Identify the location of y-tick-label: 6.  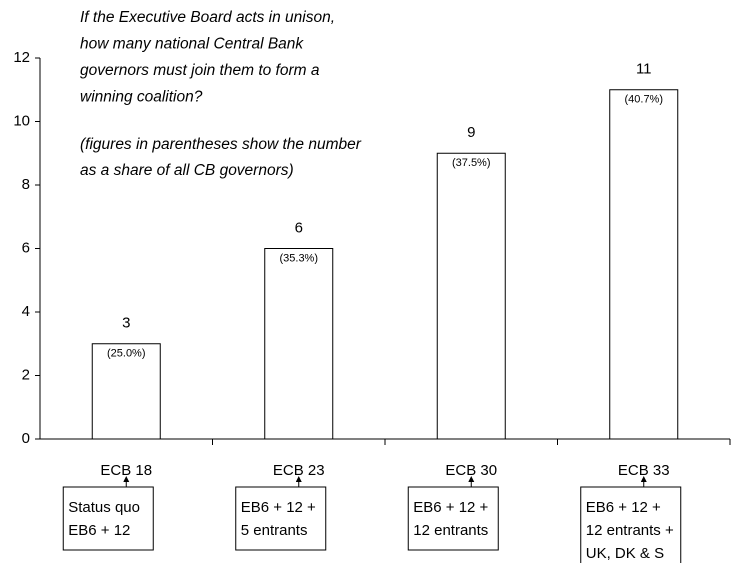
(26, 247).